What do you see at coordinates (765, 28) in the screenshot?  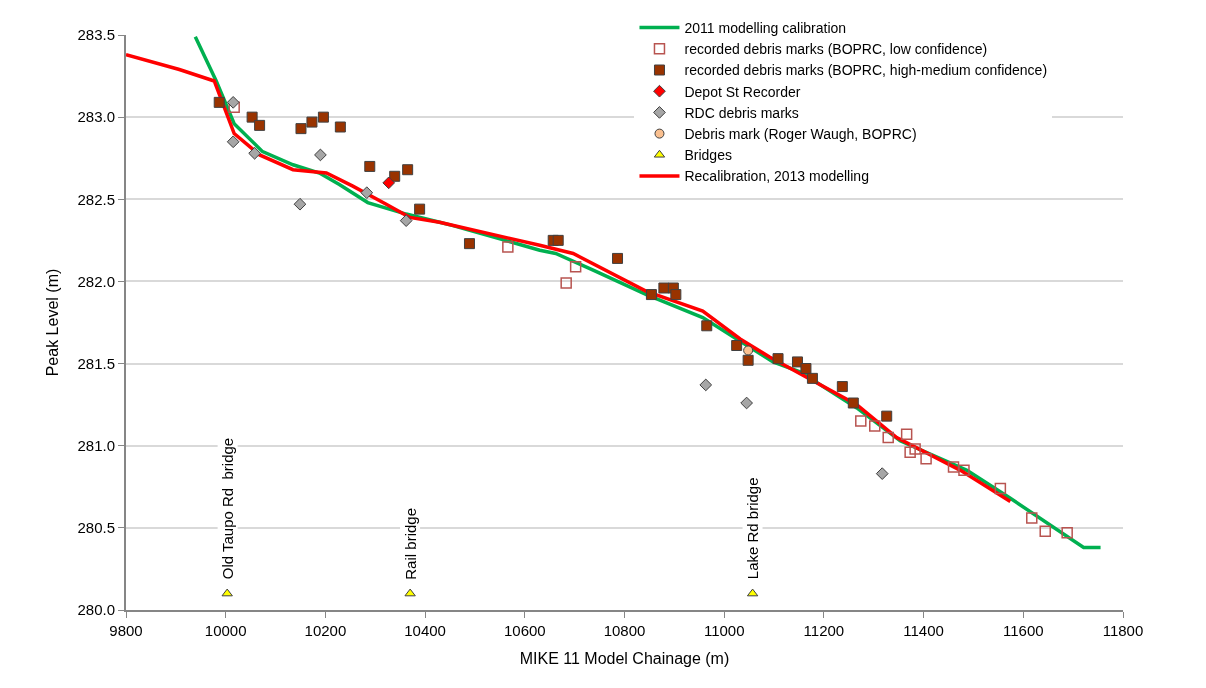 I see `legend-label: 2011 modelling calibration` at bounding box center [765, 28].